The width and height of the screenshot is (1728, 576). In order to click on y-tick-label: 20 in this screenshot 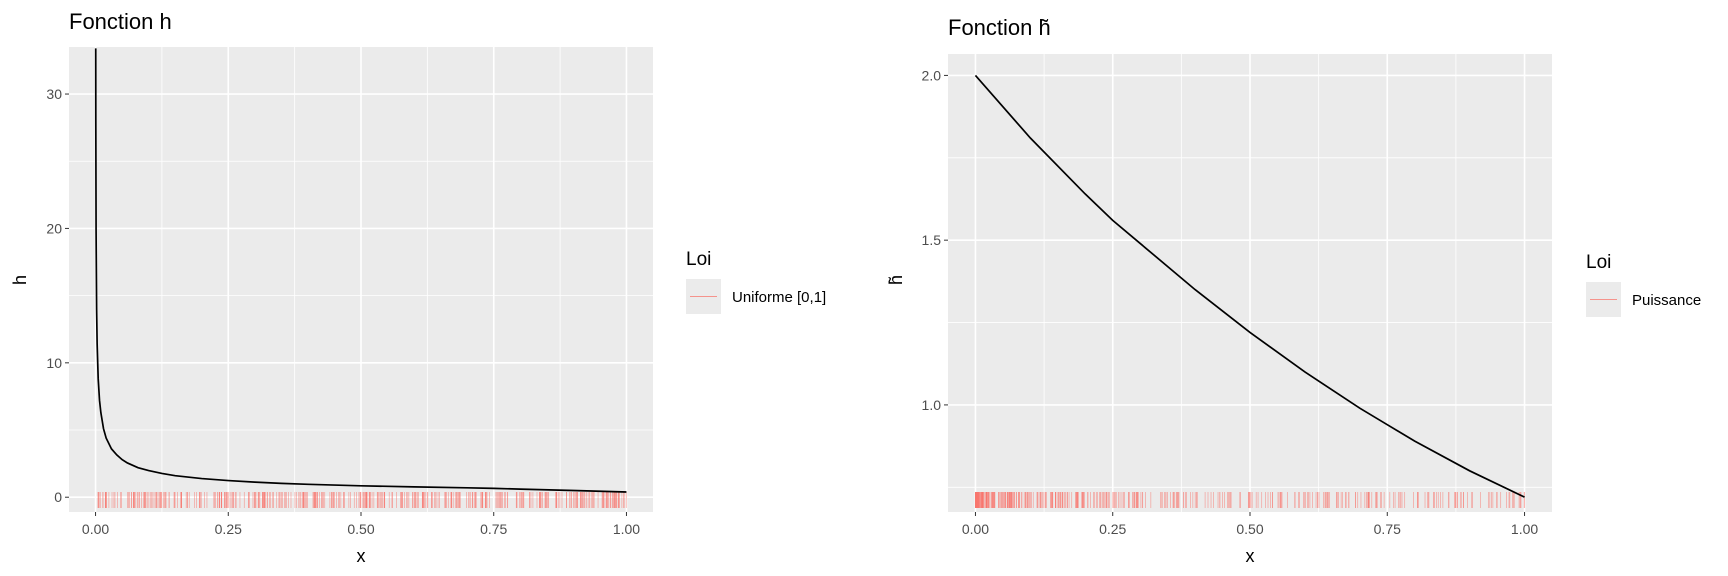, I will do `click(54, 228)`.